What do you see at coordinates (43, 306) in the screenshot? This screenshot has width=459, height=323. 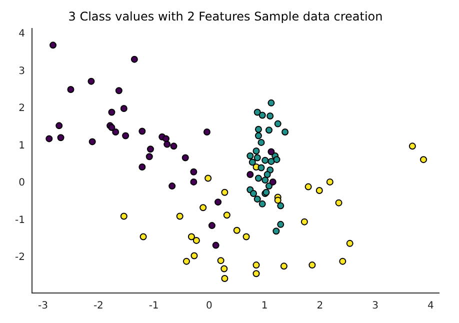 I see `x-tick-label: -3` at bounding box center [43, 306].